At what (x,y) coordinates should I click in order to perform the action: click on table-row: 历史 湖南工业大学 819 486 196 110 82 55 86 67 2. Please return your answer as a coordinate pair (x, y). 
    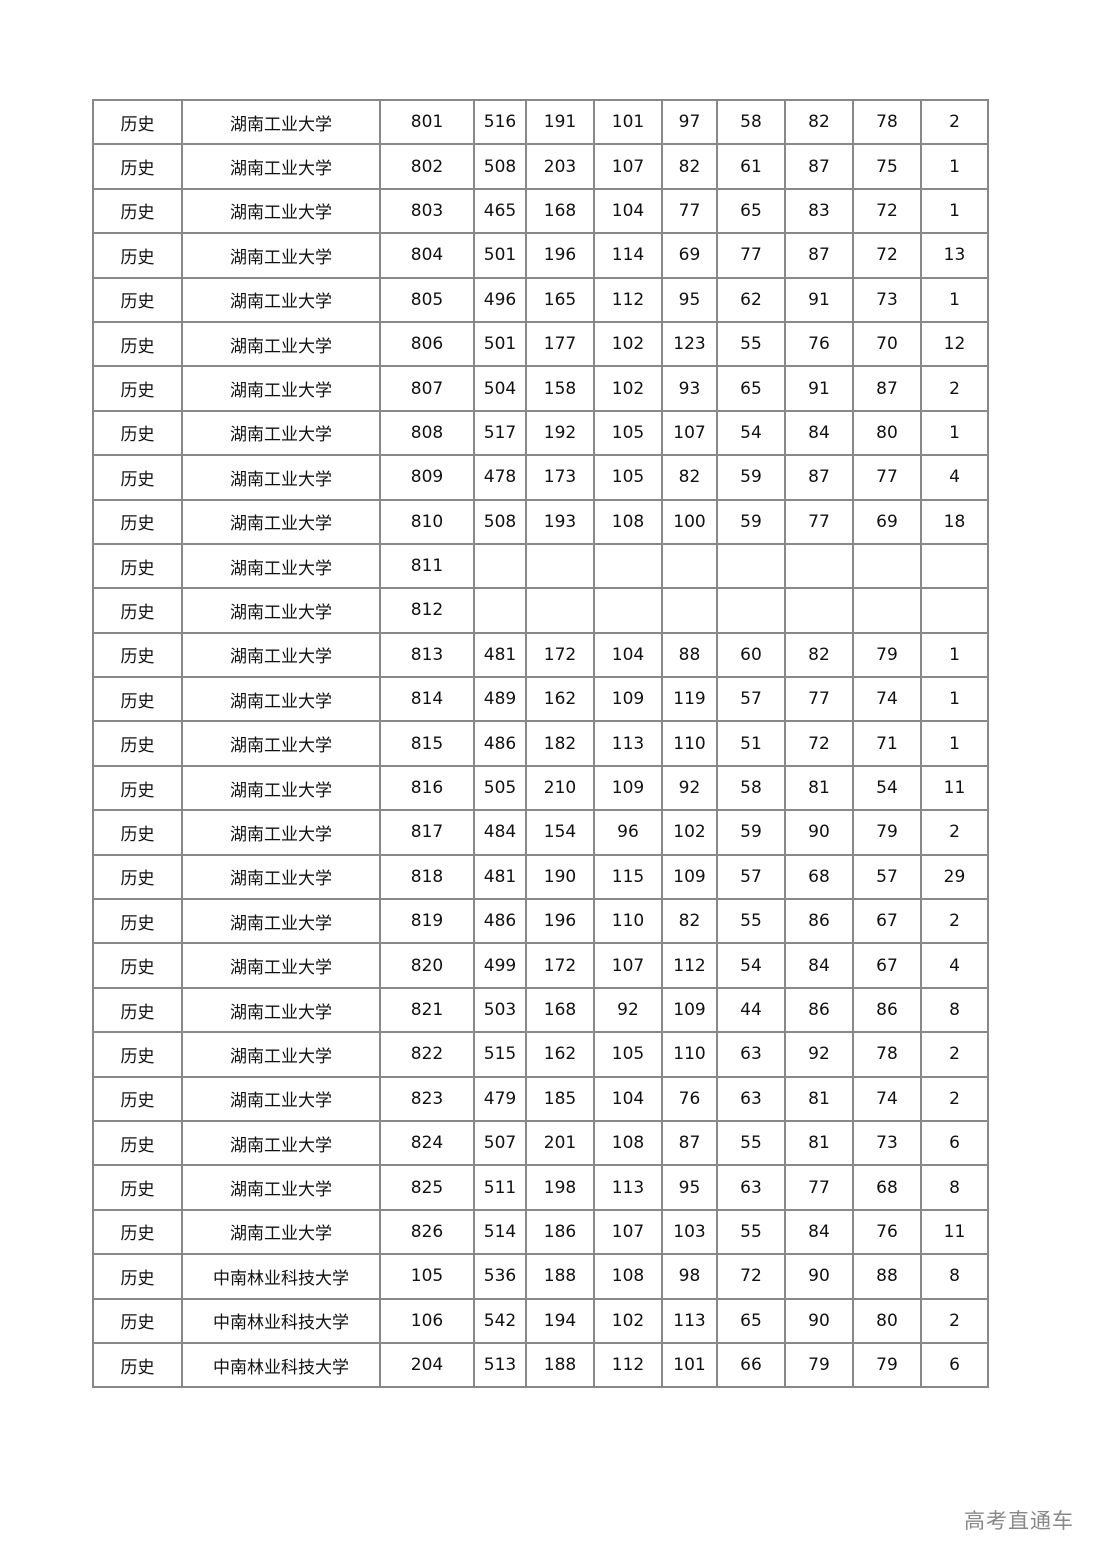
    Looking at the image, I should click on (540, 921).